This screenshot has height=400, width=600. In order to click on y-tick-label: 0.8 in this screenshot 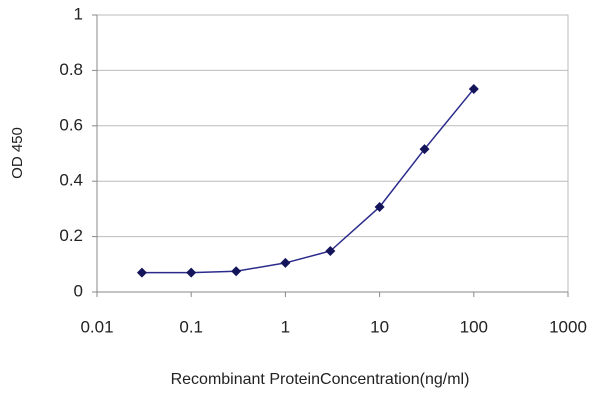, I will do `click(71, 69)`.